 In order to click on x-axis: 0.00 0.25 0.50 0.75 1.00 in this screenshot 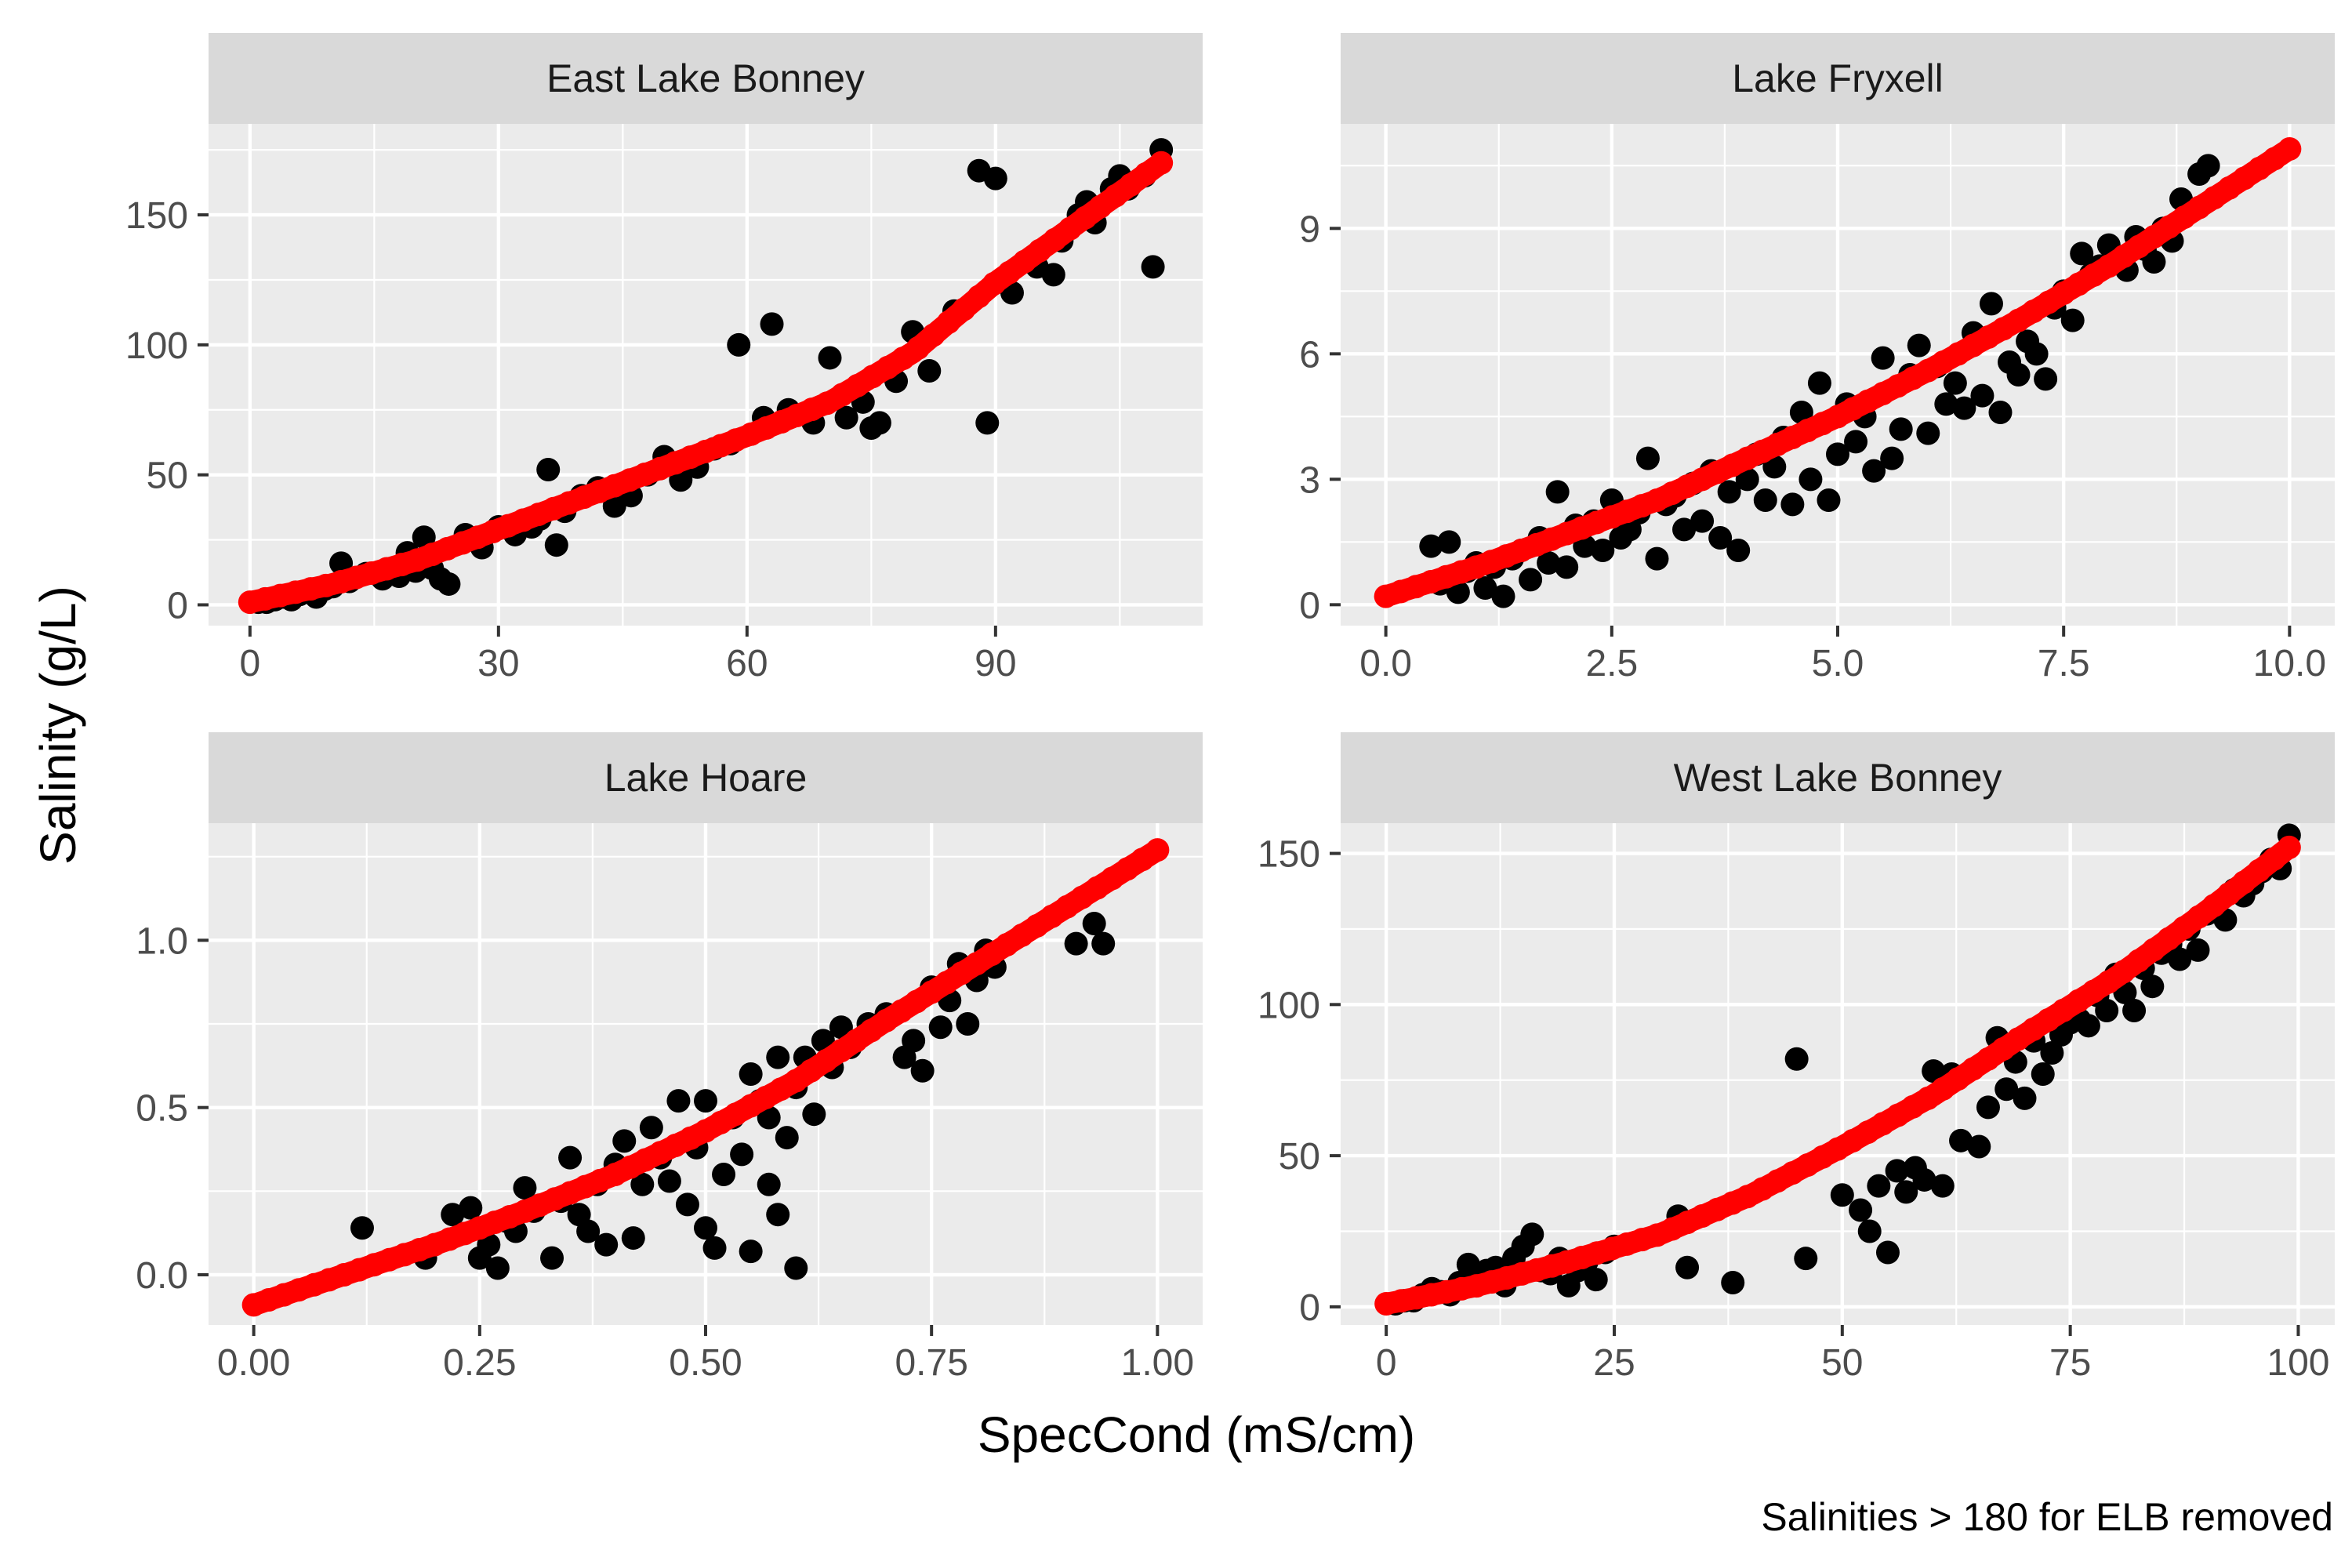, I will do `click(705, 1354)`.